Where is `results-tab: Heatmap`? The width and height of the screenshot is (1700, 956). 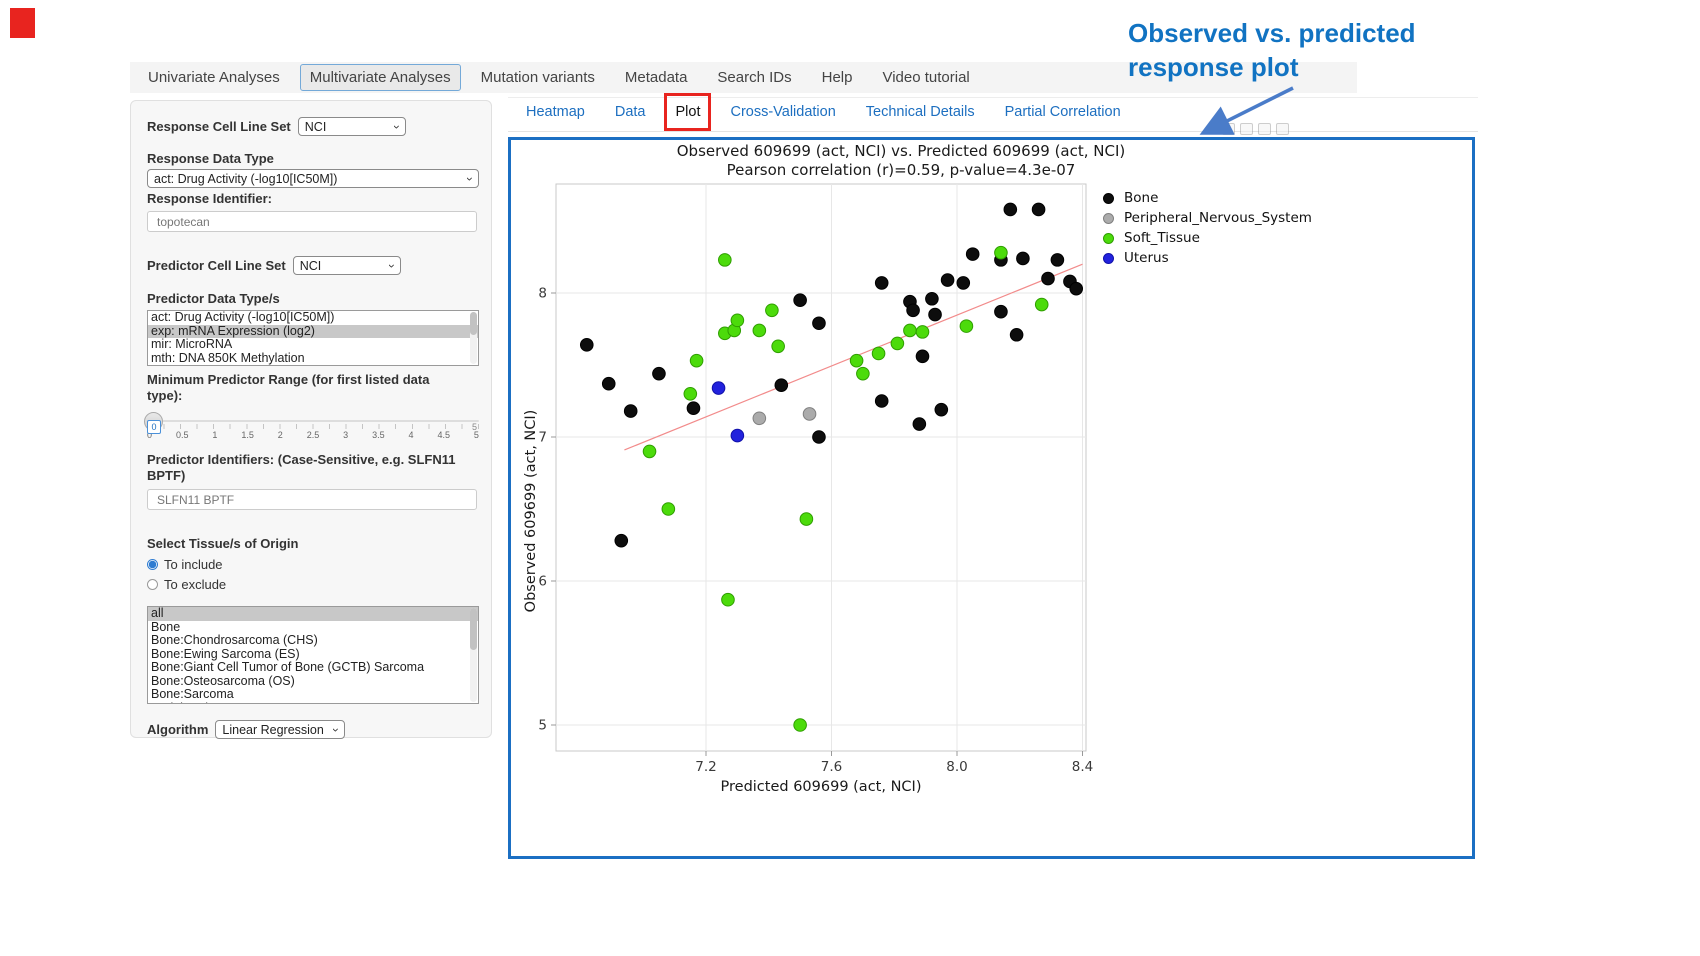 results-tab: Heatmap is located at coordinates (555, 112).